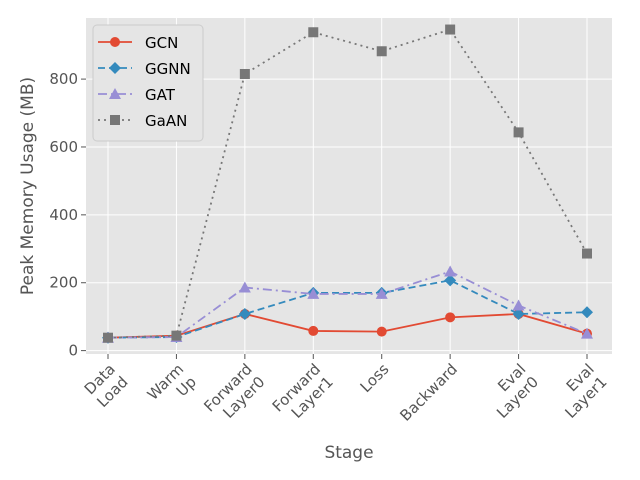 The width and height of the screenshot is (640, 480). I want to click on legend-frame, so click(148, 83).